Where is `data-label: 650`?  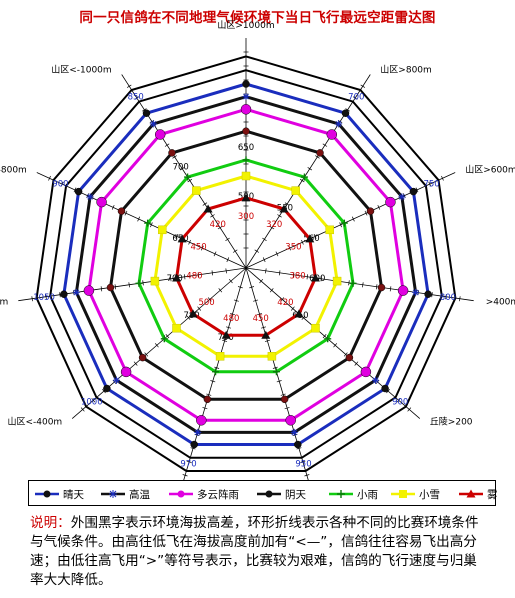
data-label: 650 is located at coordinates (246, 148).